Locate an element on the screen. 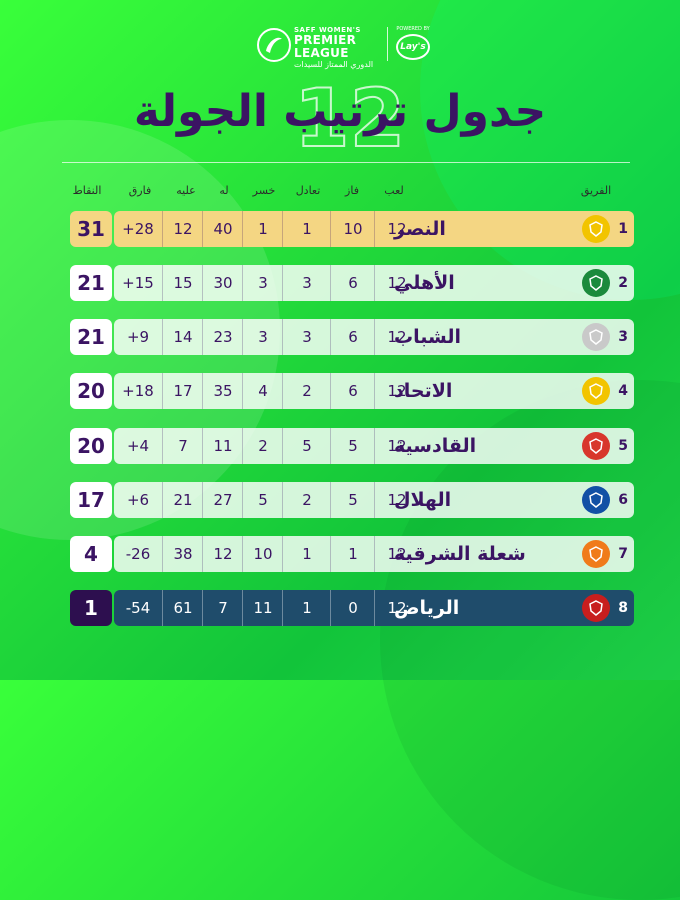 This screenshot has width=680, height=900. rank-number: 3 is located at coordinates (623, 337).